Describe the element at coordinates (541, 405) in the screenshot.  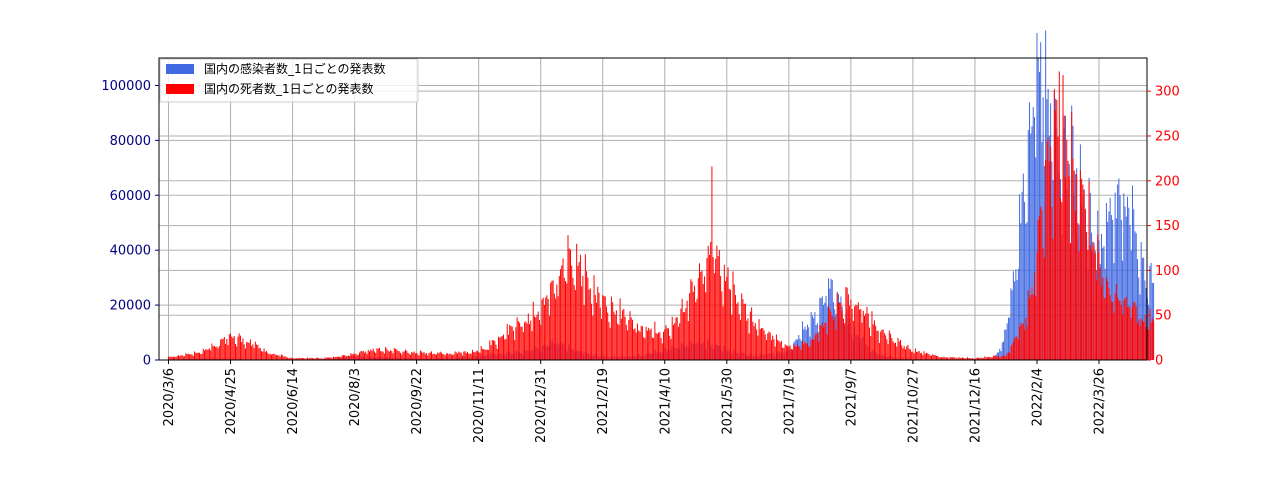
I see `tick-label-x: 2020/12/31` at that location.